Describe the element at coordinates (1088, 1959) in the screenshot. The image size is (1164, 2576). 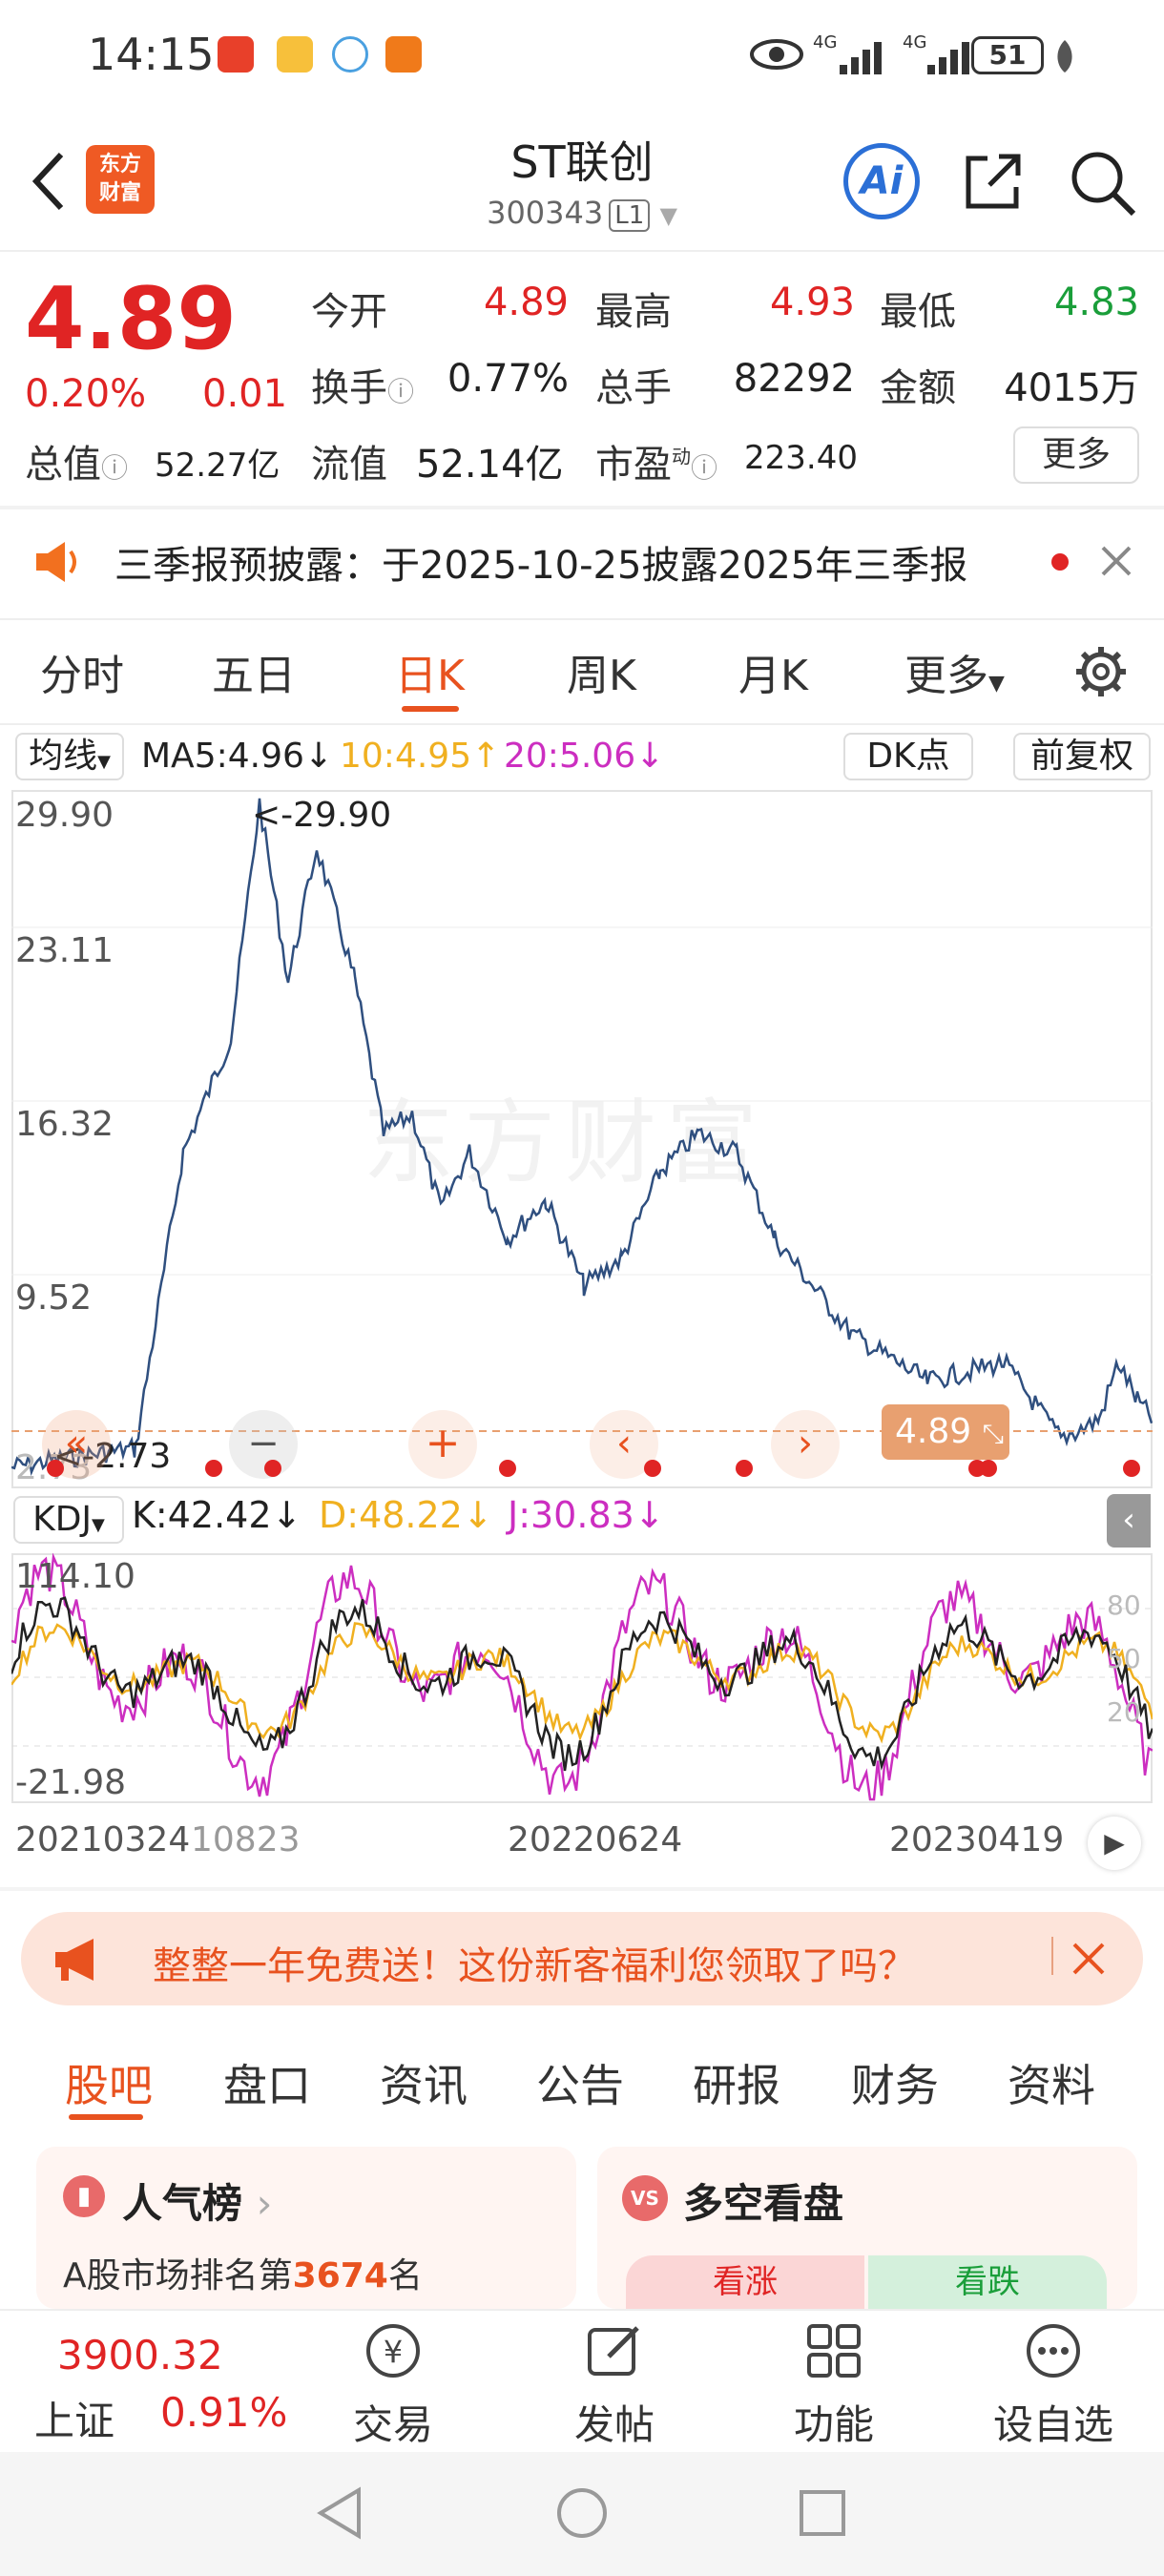
I see `close-banner-icon` at that location.